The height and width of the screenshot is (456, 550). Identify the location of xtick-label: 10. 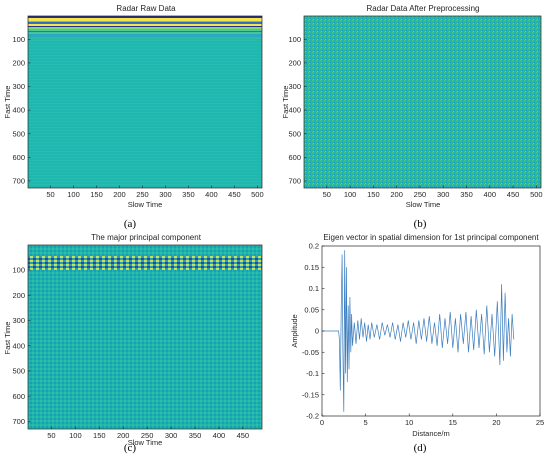
(409, 422).